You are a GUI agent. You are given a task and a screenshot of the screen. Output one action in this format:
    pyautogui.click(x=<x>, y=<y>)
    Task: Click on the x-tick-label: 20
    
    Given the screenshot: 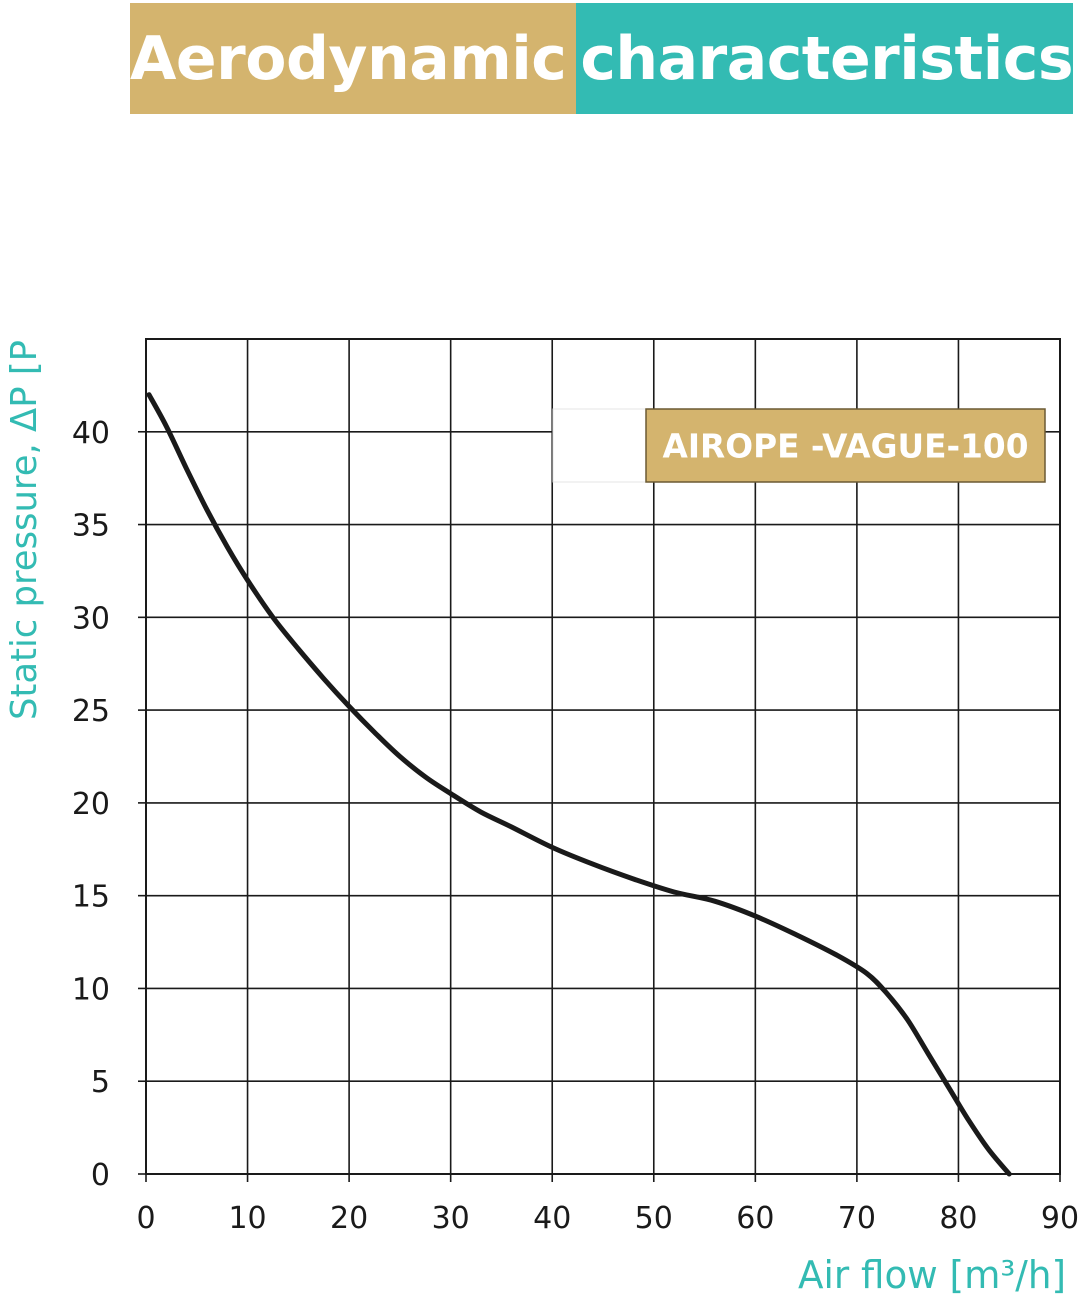 What is the action you would take?
    pyautogui.click(x=349, y=1218)
    